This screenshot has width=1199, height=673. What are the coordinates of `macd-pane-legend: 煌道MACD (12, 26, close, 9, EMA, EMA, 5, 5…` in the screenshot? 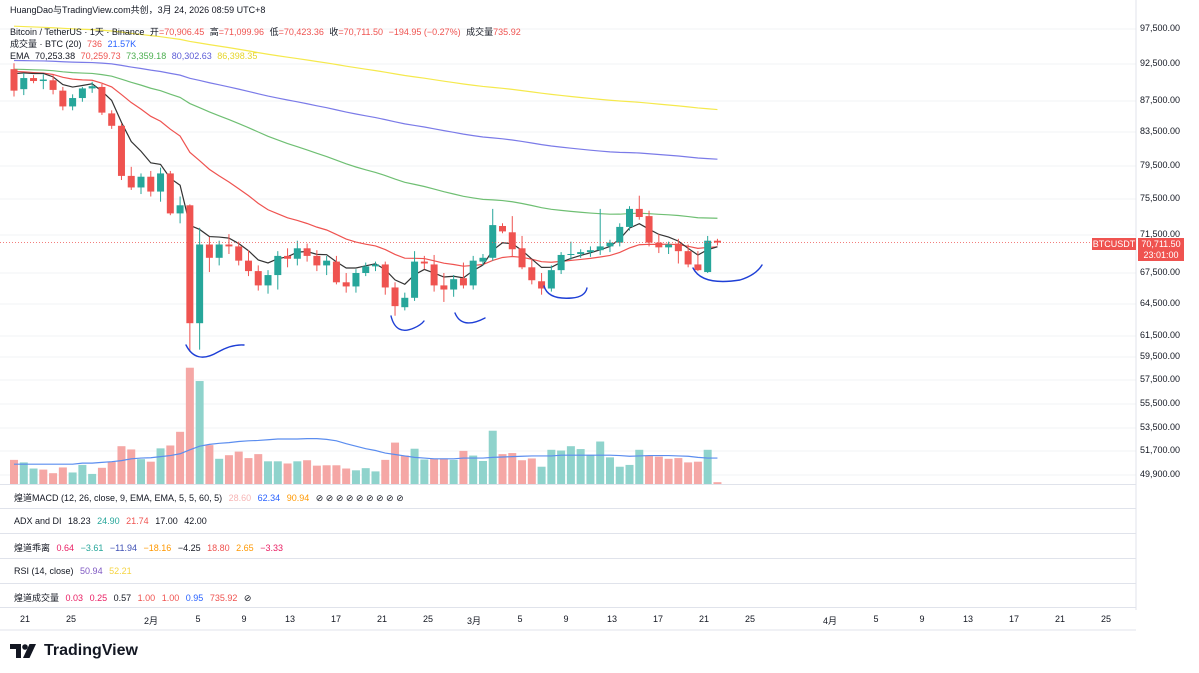 It's located at (209, 498).